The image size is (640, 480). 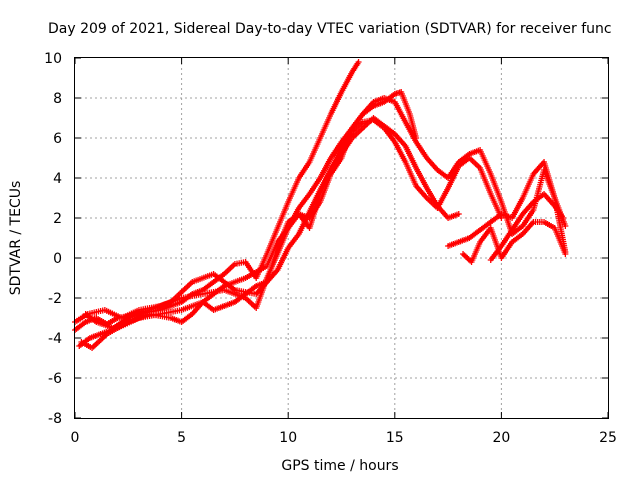 I want to click on x-tick-label: 15, so click(x=395, y=438).